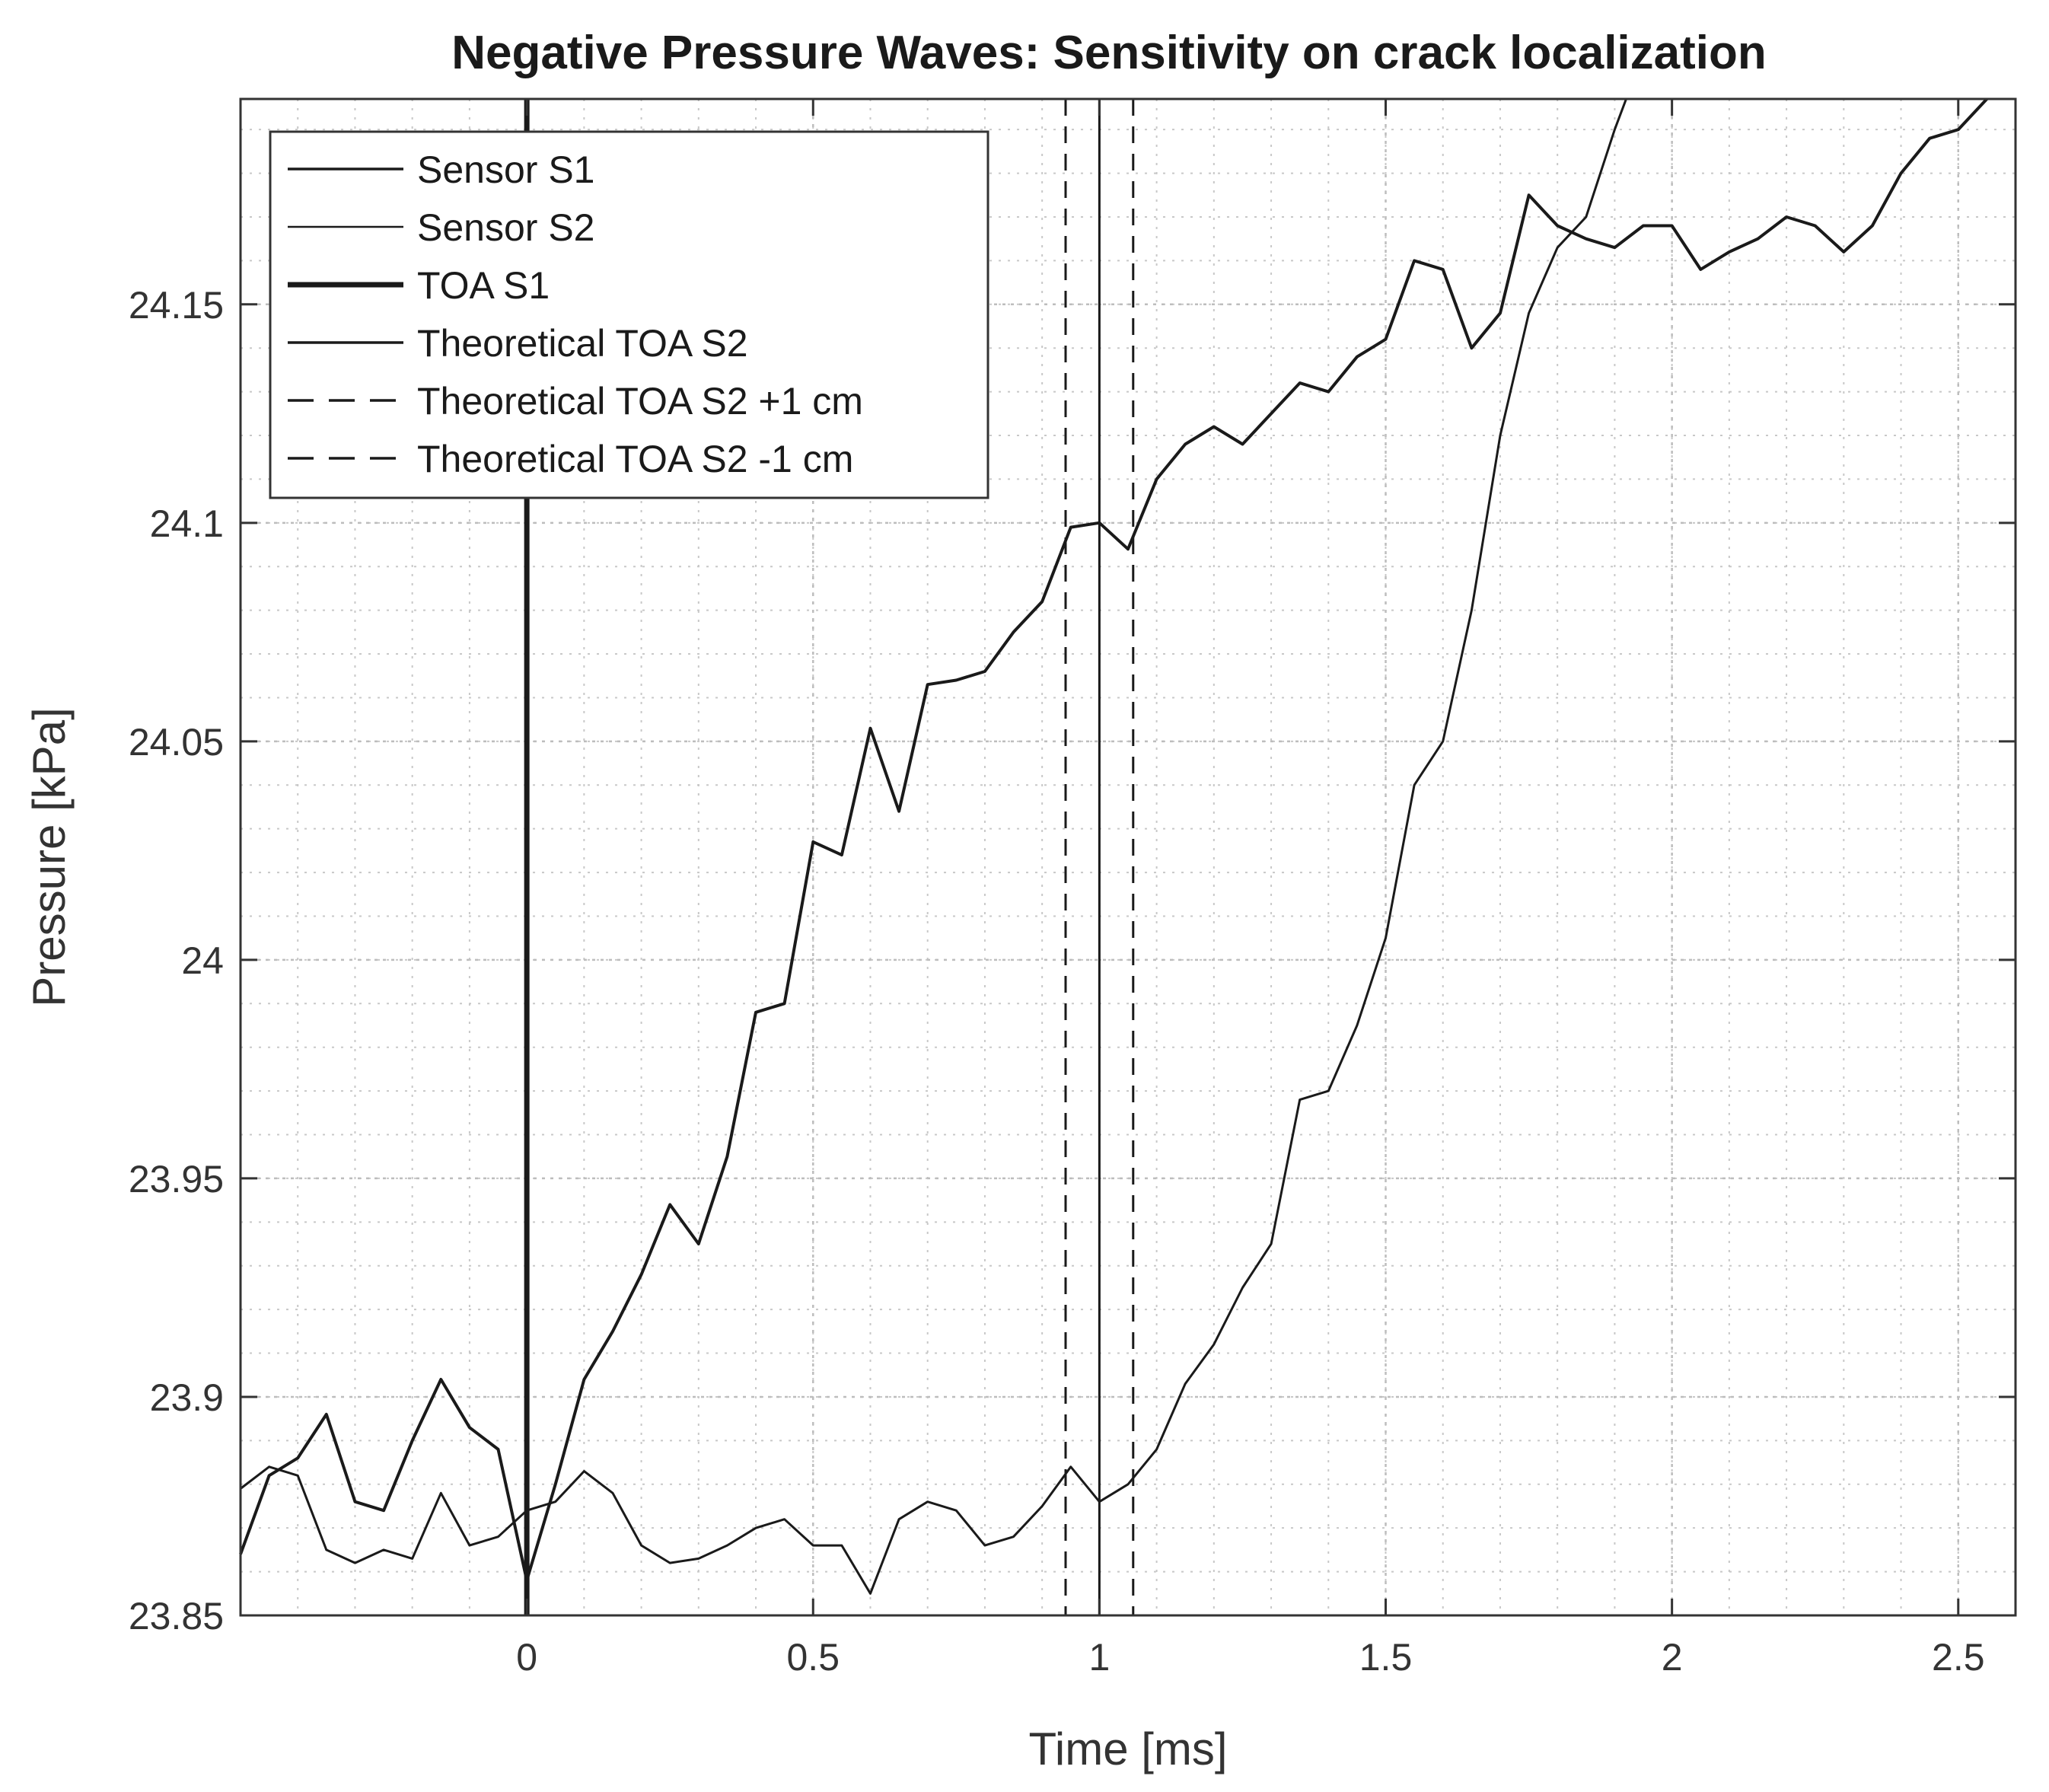  I want to click on legend-box, so click(629, 314).